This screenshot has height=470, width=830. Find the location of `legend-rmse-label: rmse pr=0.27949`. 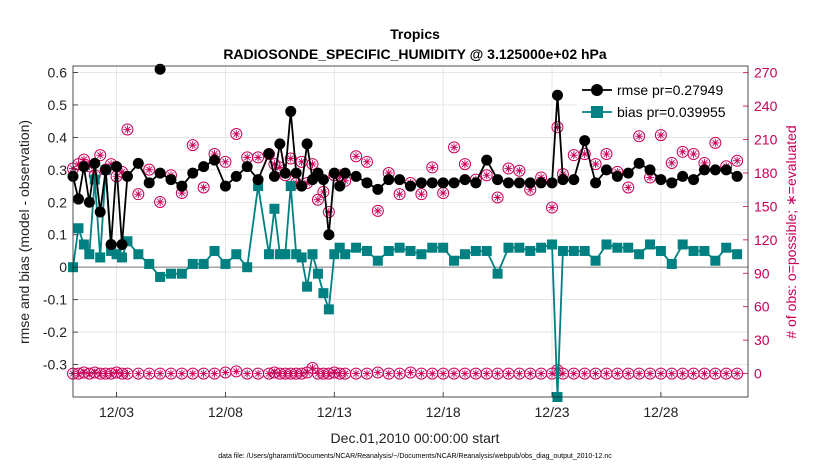

legend-rmse-label: rmse pr=0.27949 is located at coordinates (670, 90).